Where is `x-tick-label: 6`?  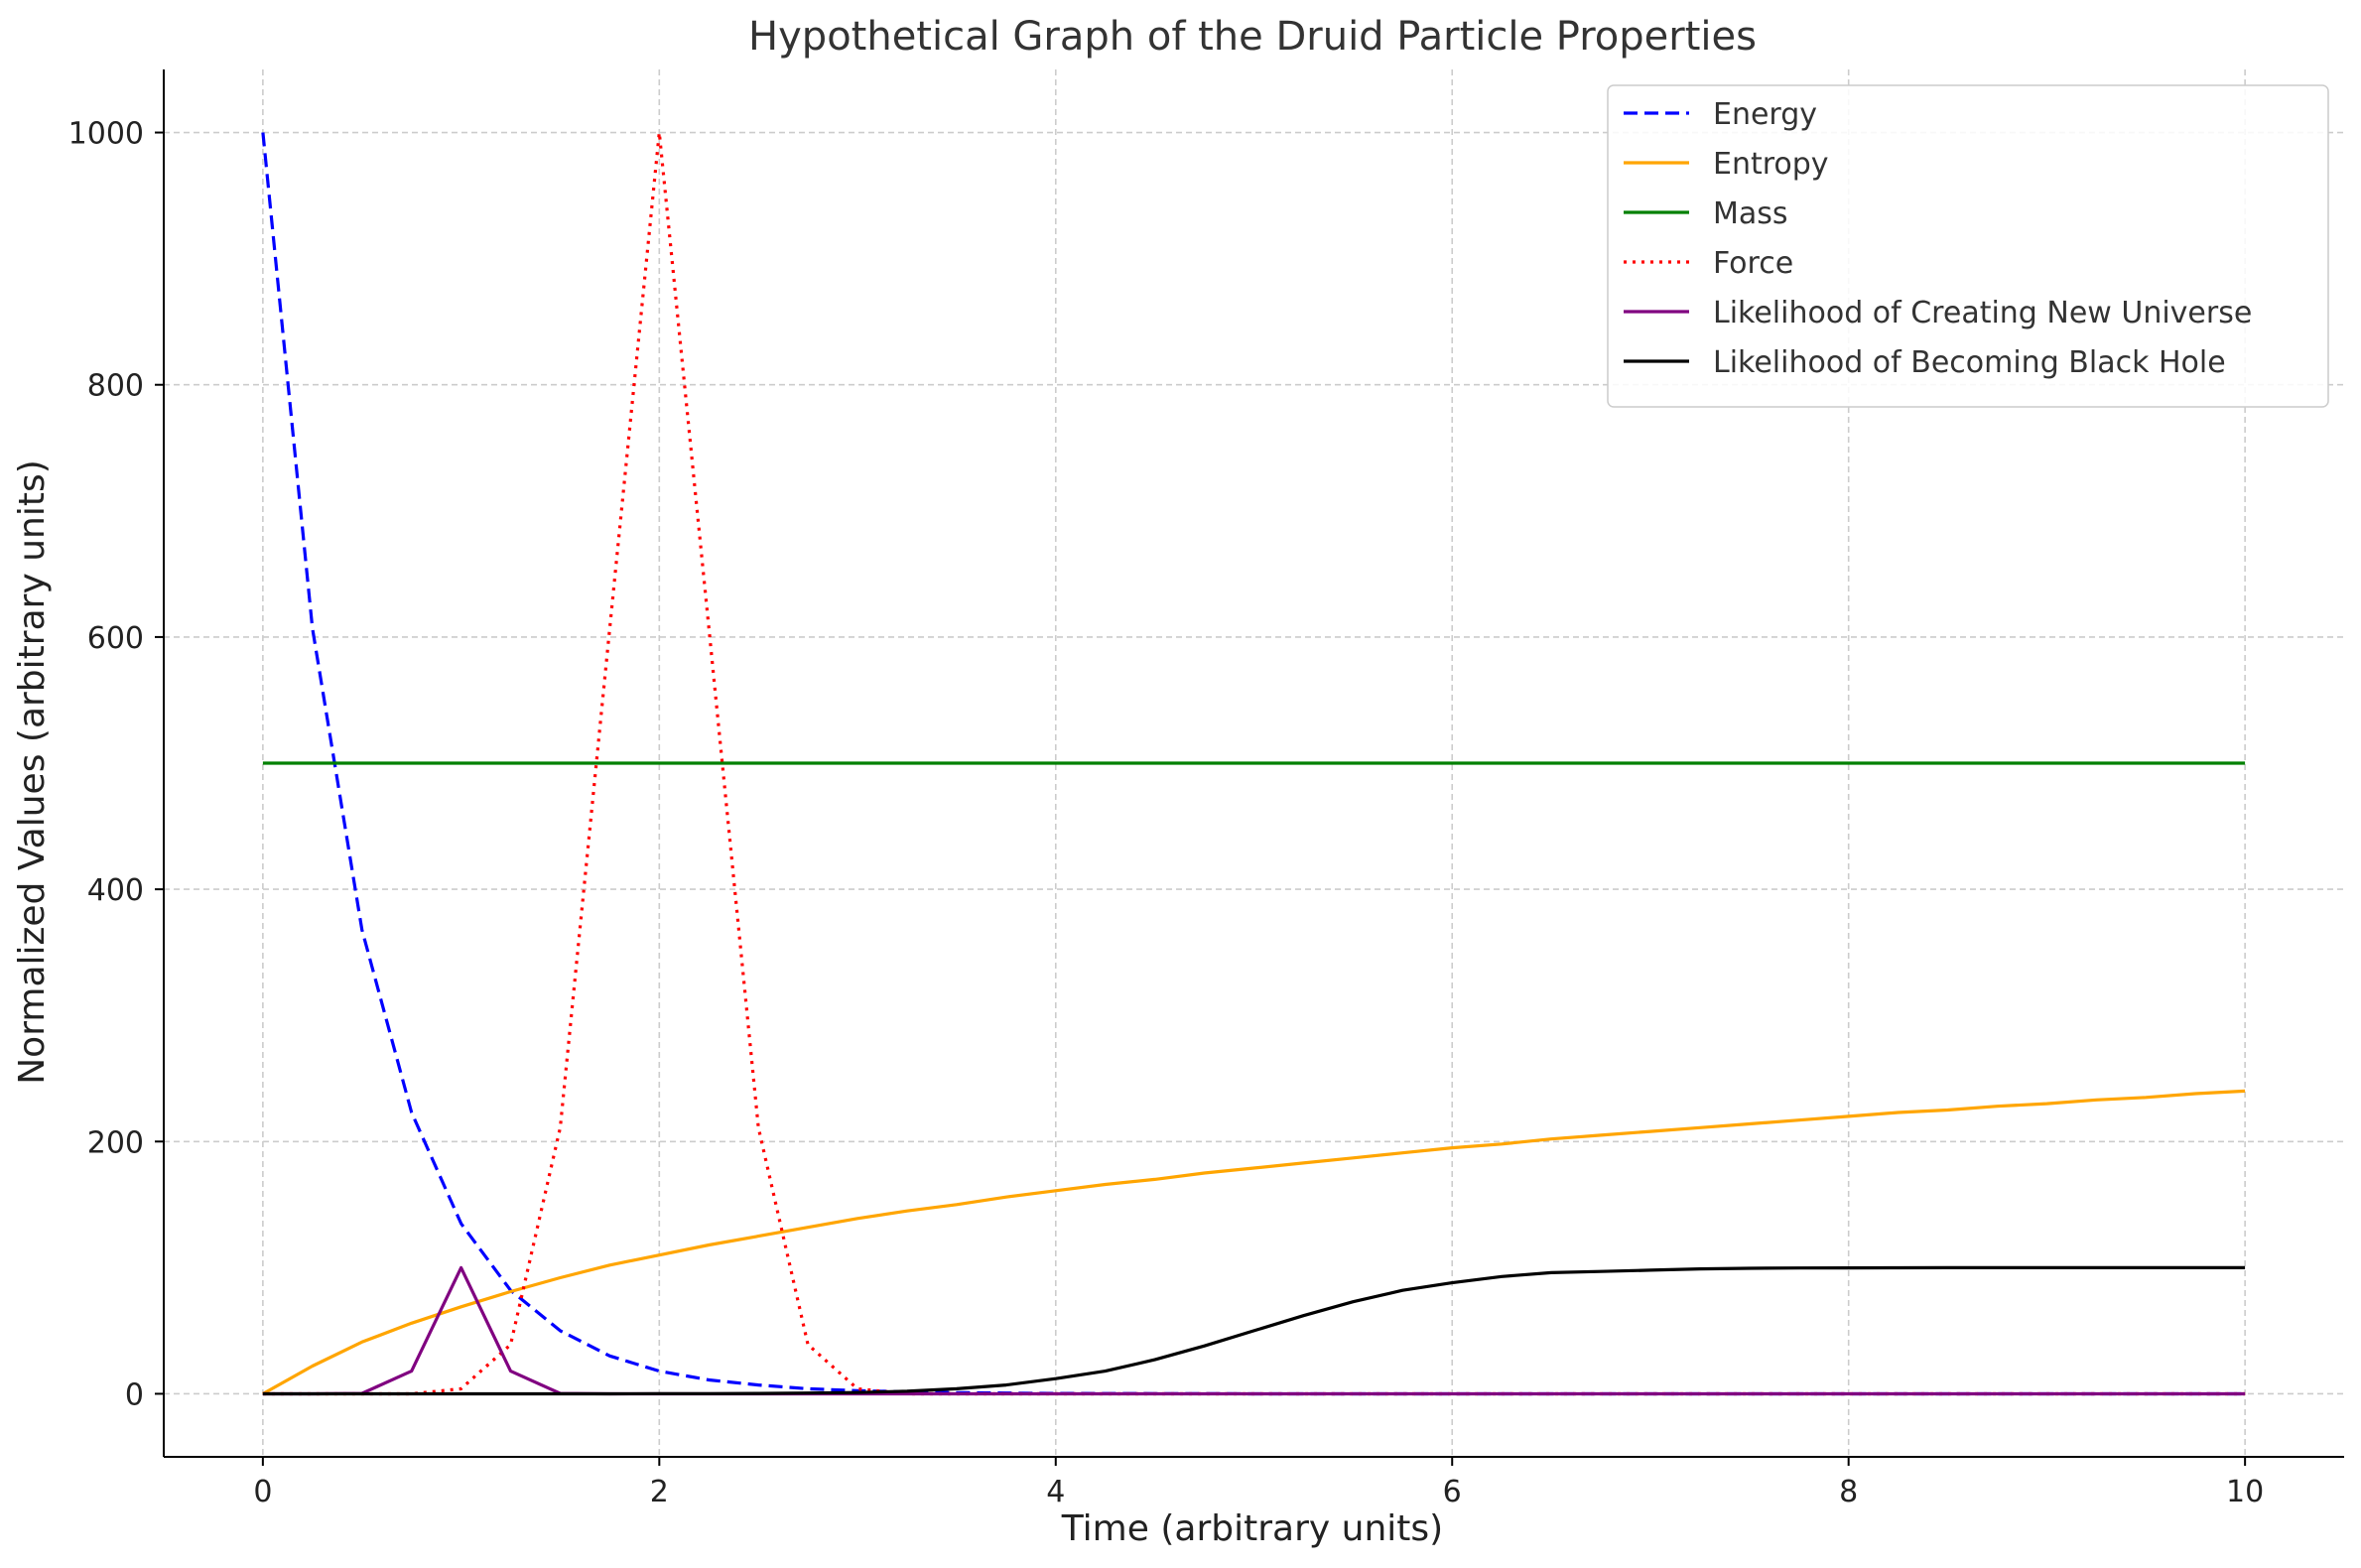
x-tick-label: 6 is located at coordinates (1452, 1492).